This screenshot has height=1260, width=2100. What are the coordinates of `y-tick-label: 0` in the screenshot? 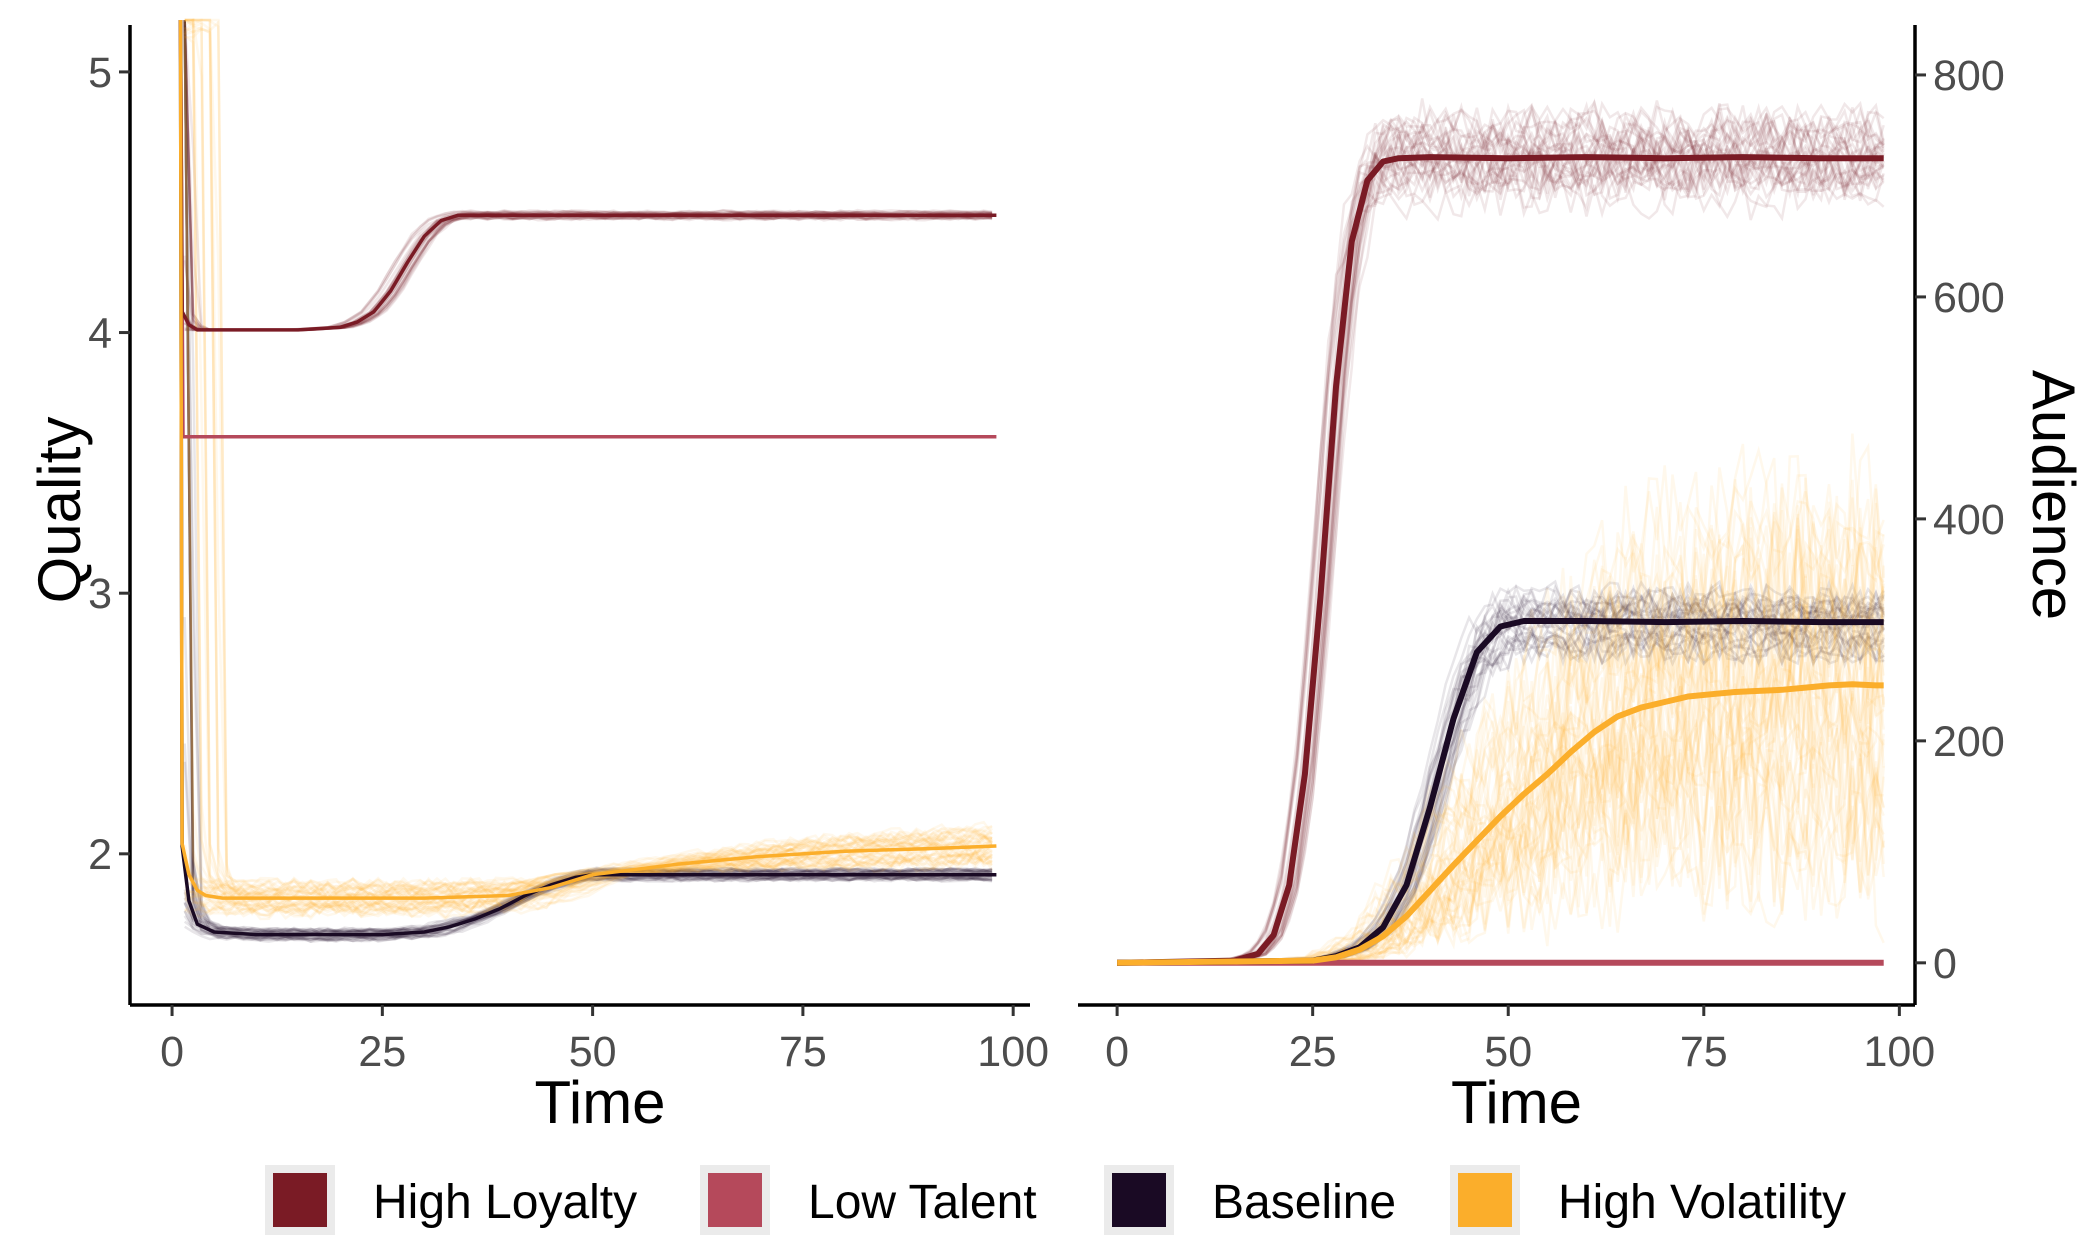 It's located at (1945, 964).